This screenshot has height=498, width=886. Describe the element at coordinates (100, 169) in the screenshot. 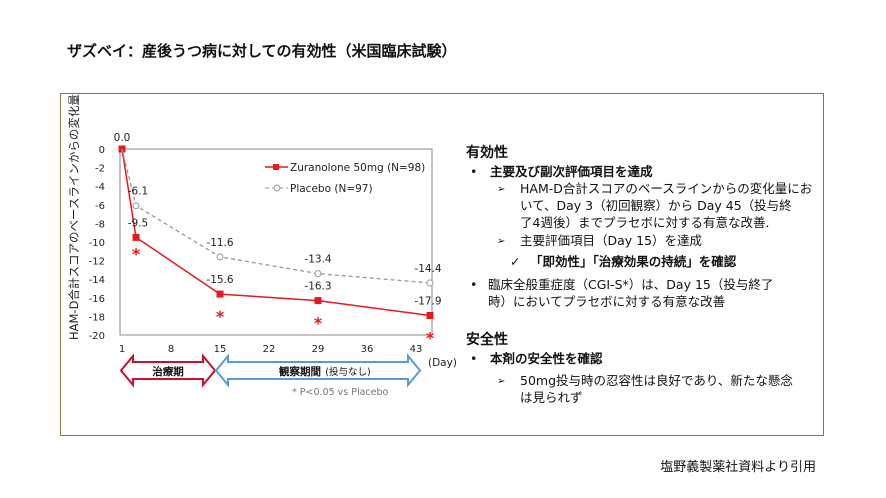

I see `y-tick-label: -2` at that location.